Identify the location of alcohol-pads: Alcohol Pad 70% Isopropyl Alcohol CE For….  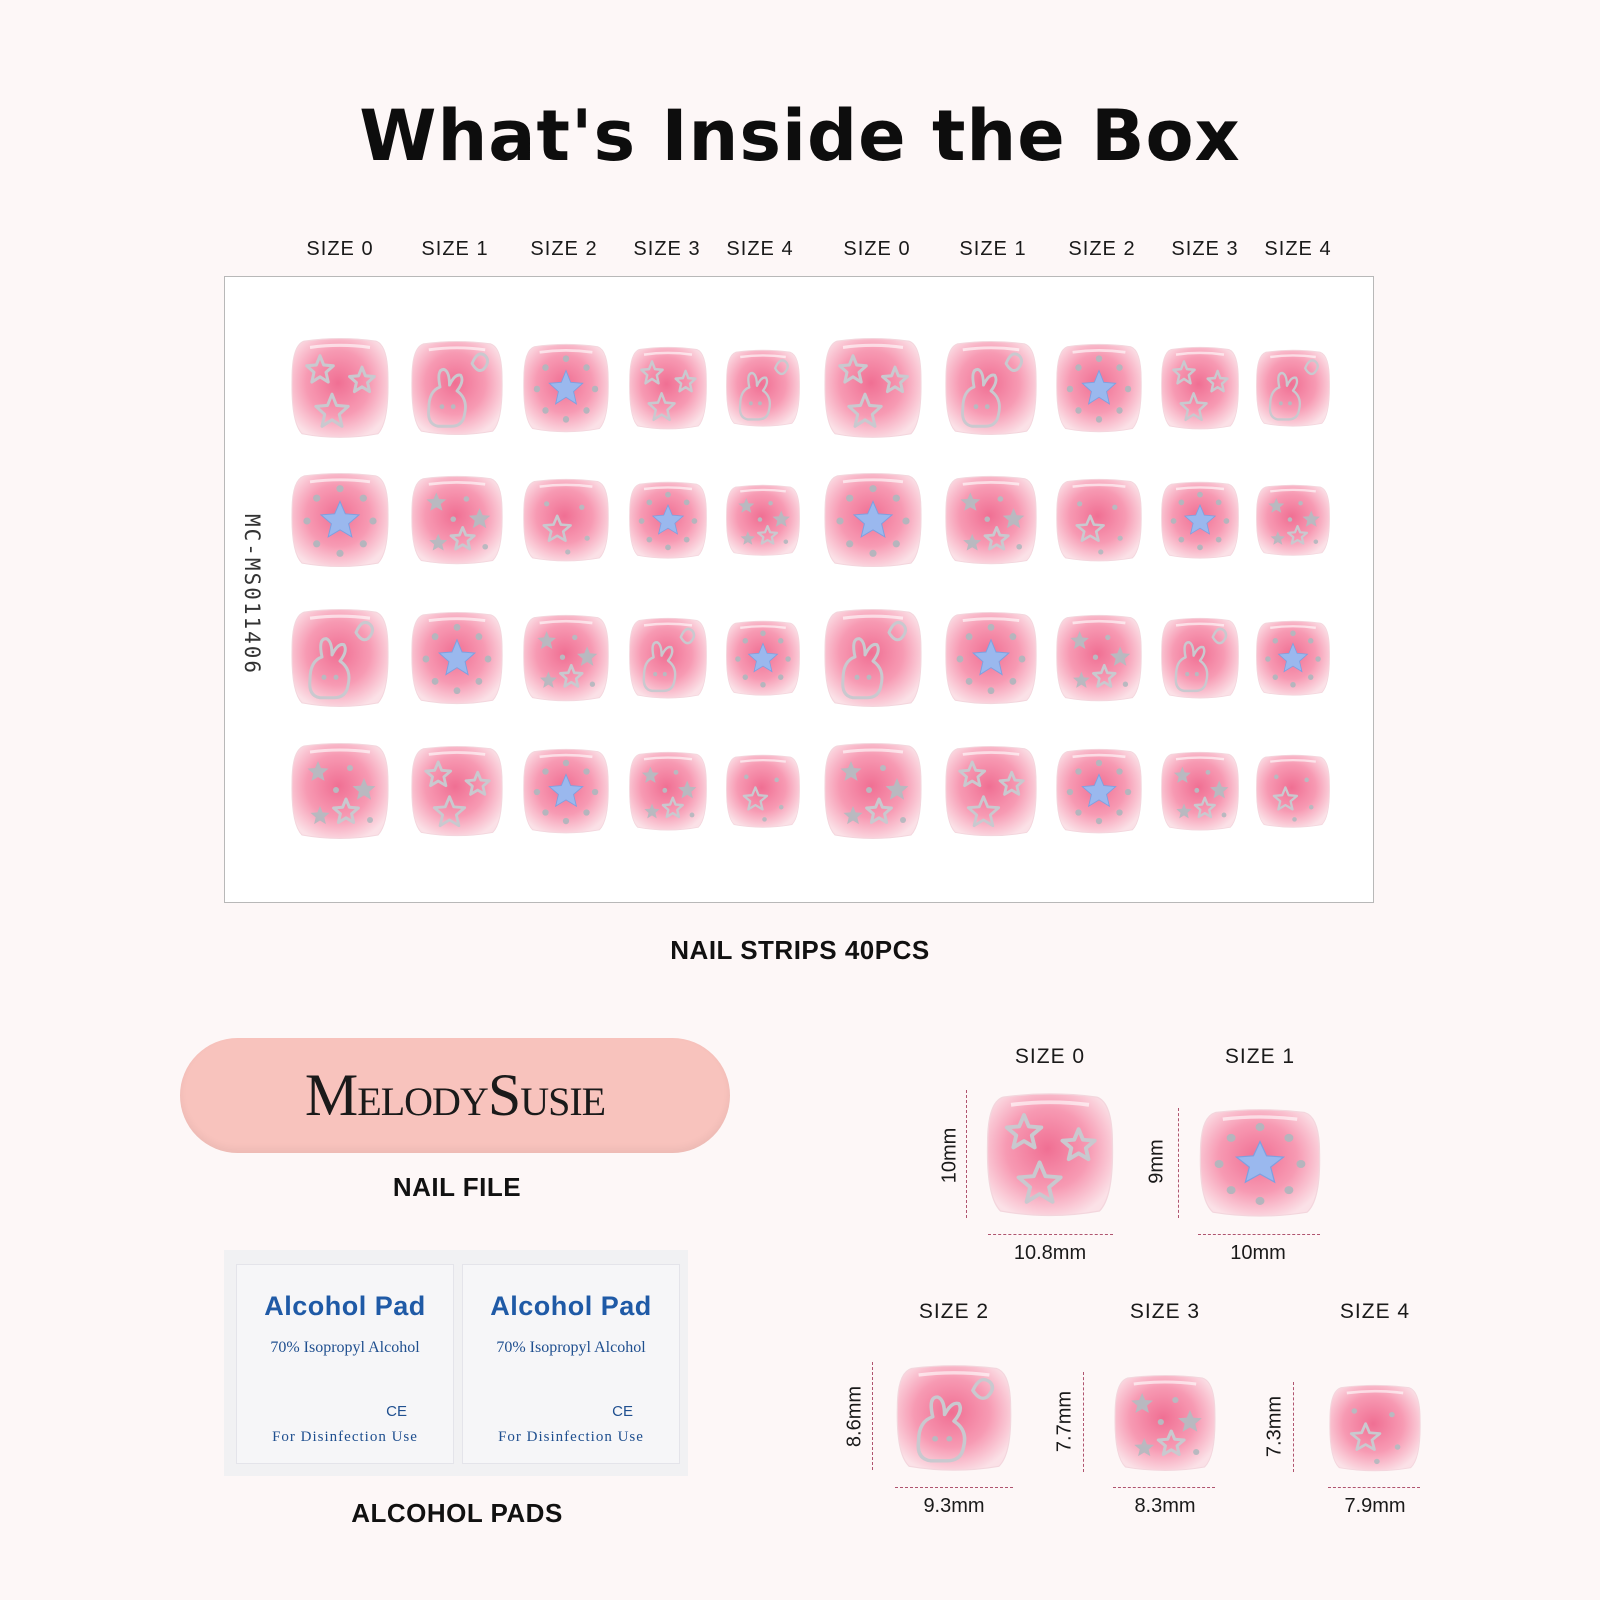
(456, 1363).